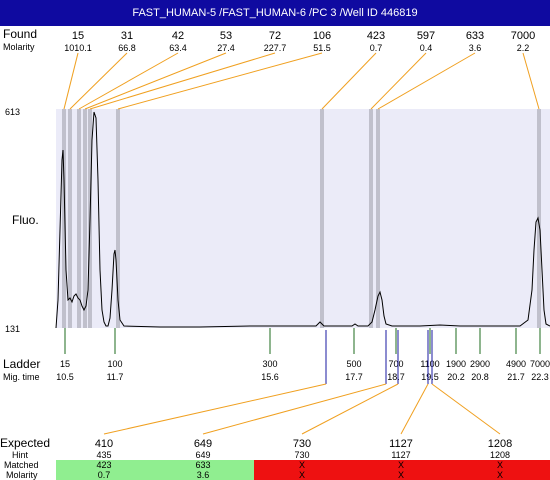  Describe the element at coordinates (178, 36) in the screenshot. I see `found-size: 42` at that location.